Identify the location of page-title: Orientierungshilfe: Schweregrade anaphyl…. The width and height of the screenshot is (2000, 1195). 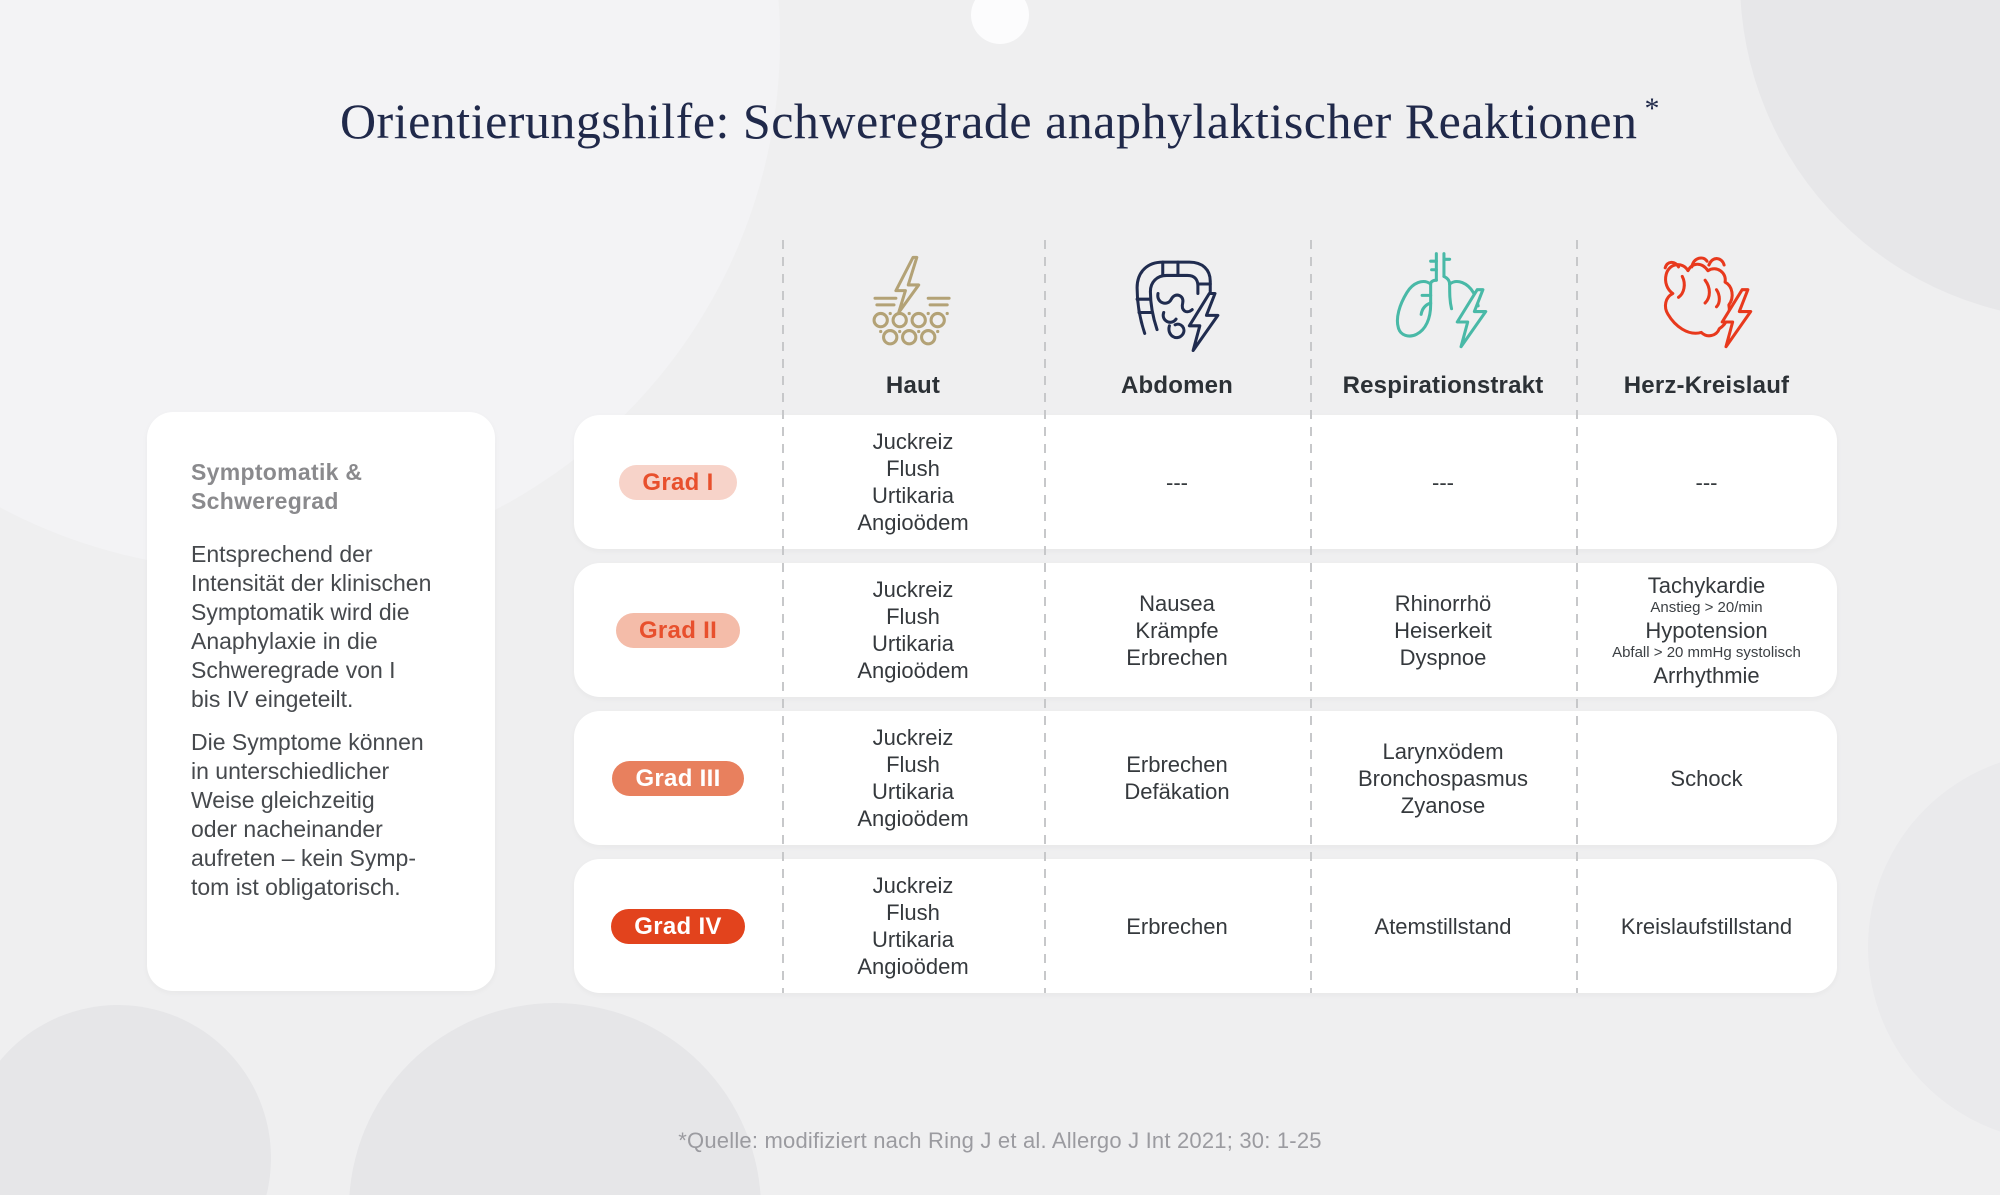
(1000, 121).